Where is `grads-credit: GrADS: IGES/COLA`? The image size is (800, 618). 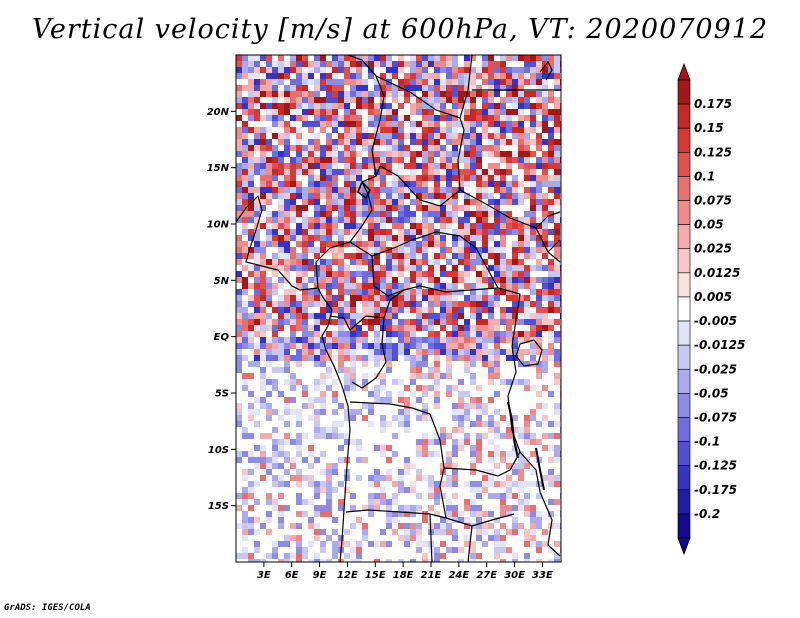 grads-credit: GrADS: IGES/COLA is located at coordinates (47, 608).